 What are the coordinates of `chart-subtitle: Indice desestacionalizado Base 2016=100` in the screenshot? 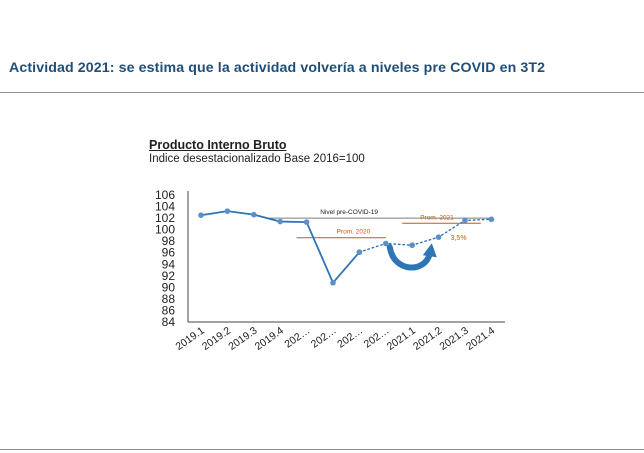 It's located at (257, 159).